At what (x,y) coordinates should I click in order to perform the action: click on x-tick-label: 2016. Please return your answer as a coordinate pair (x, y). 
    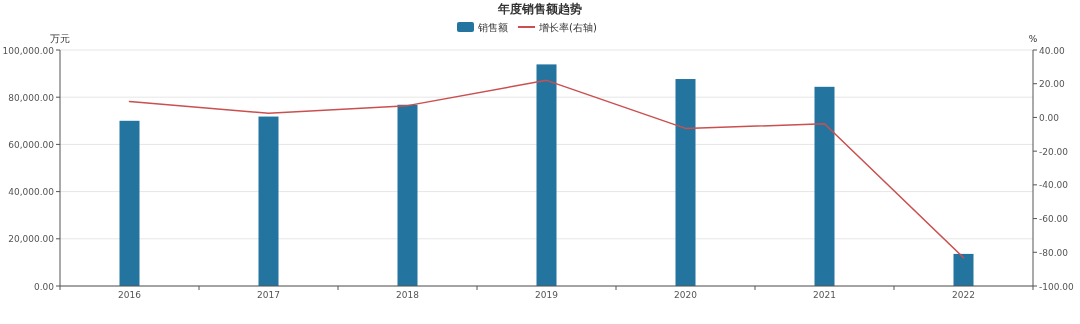
    Looking at the image, I should click on (130, 295).